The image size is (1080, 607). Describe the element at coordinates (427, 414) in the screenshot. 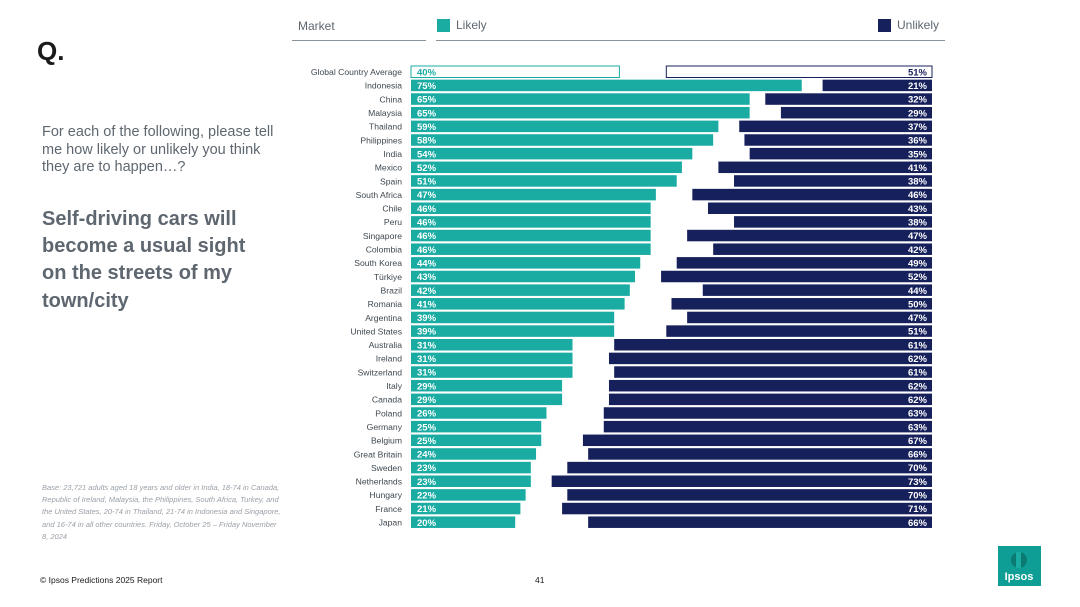

I see `likely-value-label: 26%` at that location.